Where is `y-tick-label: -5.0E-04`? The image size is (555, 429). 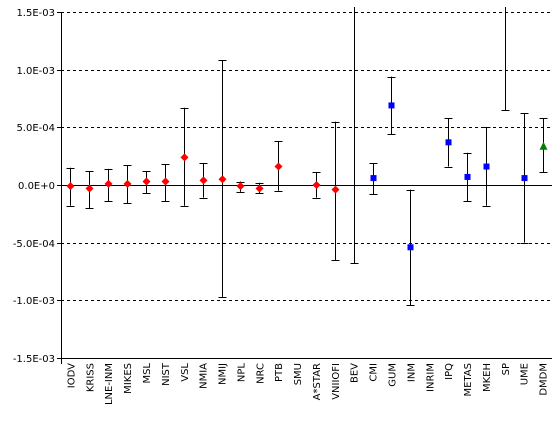
y-tick-label: -5.0E-04 is located at coordinates (34, 244).